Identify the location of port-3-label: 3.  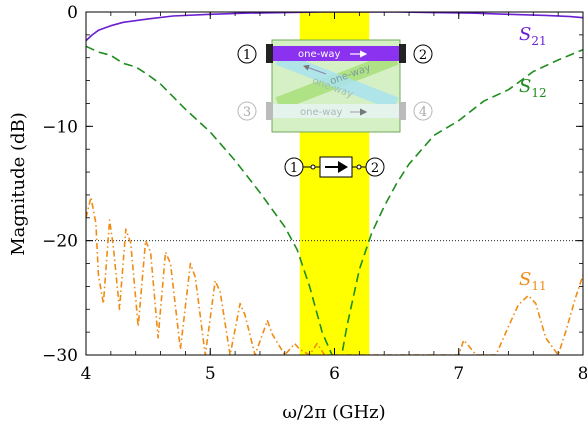
(247, 112).